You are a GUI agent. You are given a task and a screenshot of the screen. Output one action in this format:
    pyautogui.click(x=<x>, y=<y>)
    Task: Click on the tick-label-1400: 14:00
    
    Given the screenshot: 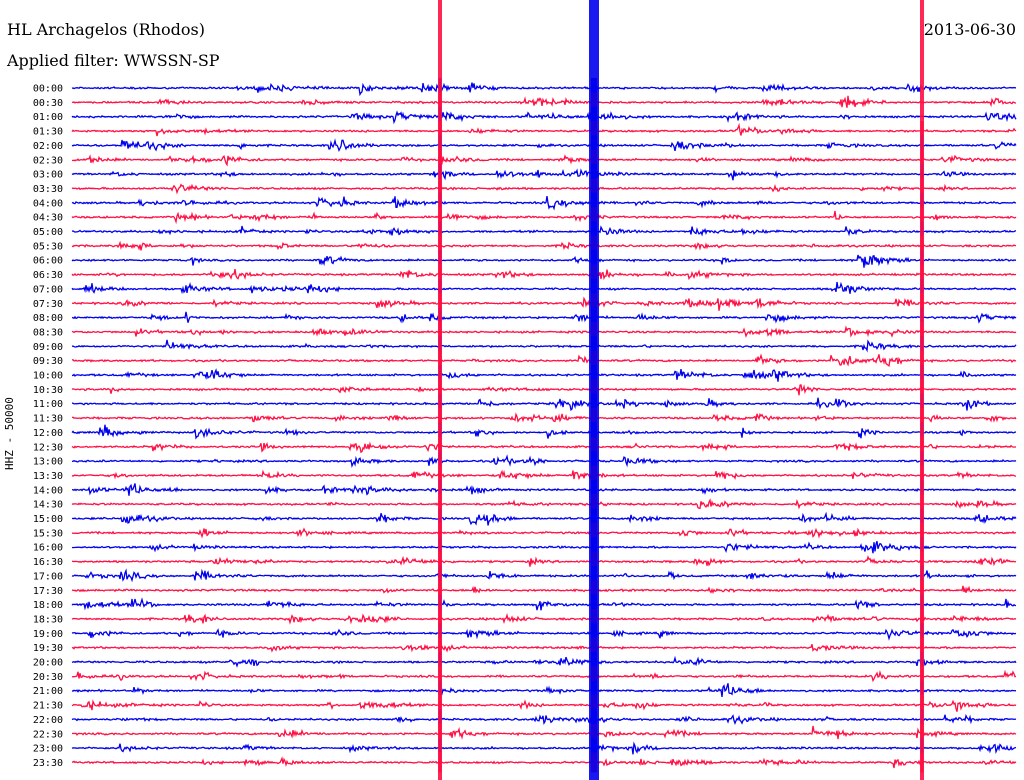 What is the action you would take?
    pyautogui.click(x=48, y=490)
    